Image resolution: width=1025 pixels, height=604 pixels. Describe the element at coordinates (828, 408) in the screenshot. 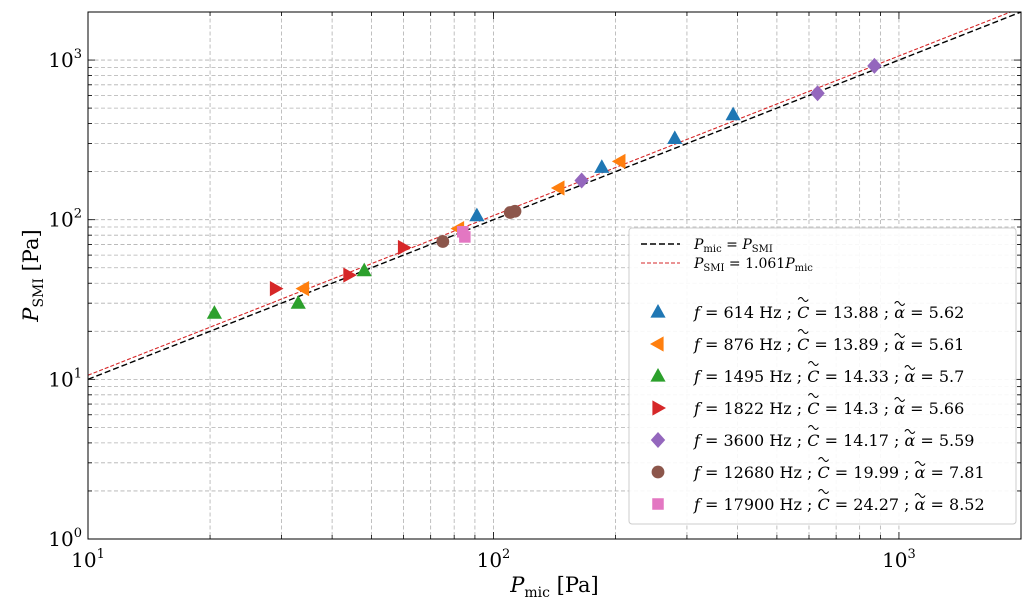

I see `legend-series-label: f = 1822 Hz ; C = 14.3 ; α = 5.66` at that location.